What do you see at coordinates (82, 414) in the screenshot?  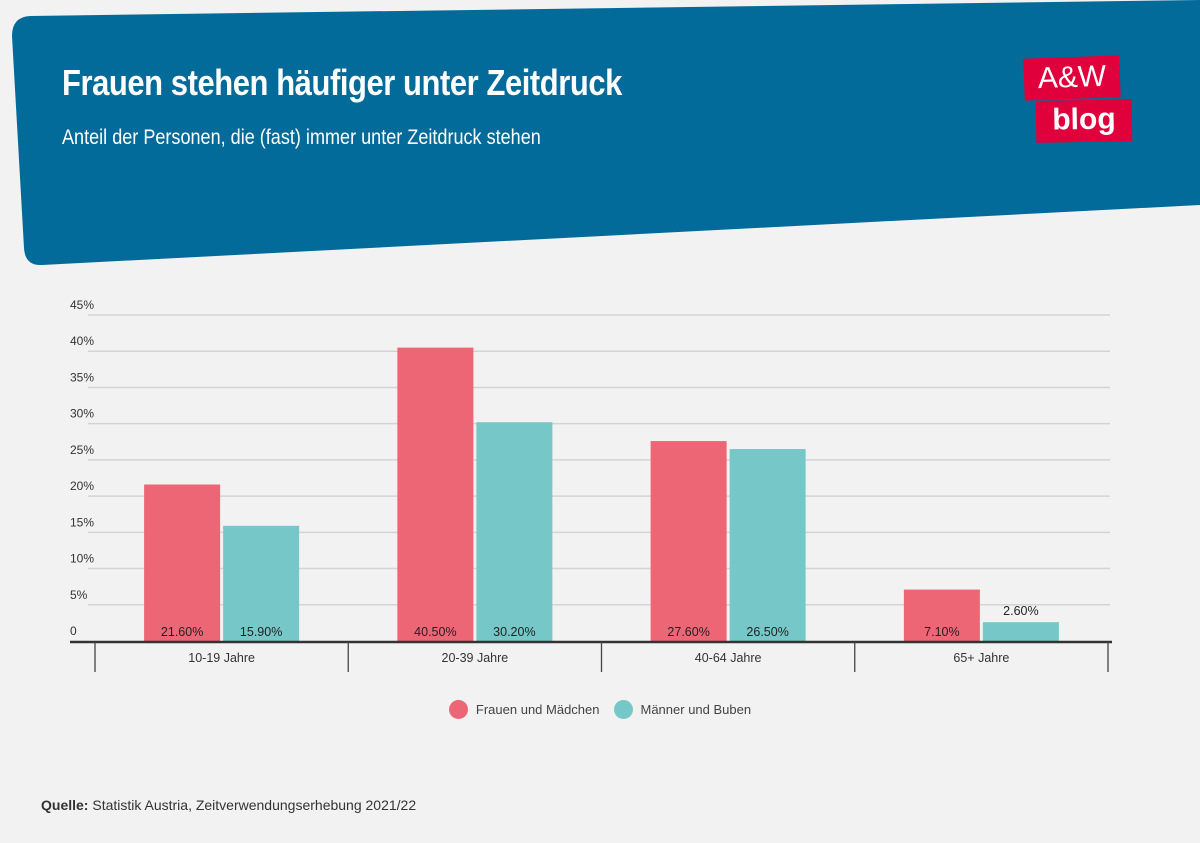 I see `y-tick-label: 30%` at bounding box center [82, 414].